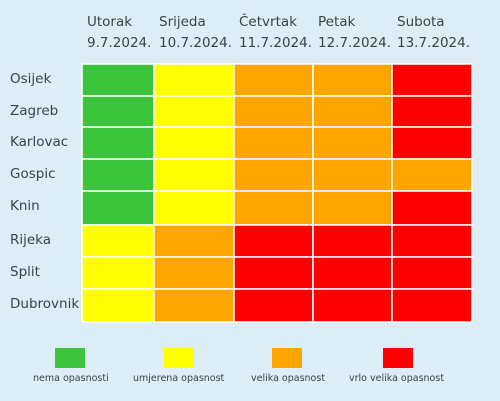 Image resolution: width=500 pixels, height=401 pixels. I want to click on legend-label: vrlo velika opasnost, so click(397, 378).